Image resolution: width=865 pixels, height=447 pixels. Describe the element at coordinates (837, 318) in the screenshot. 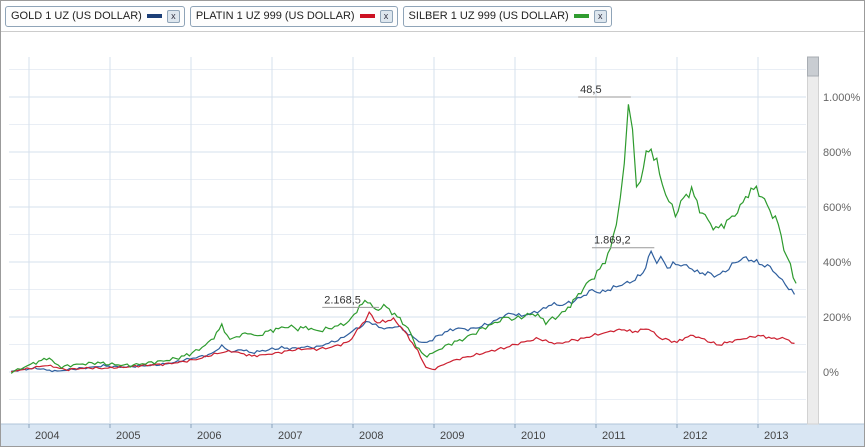

I see `y-axis-label: 200%` at that location.